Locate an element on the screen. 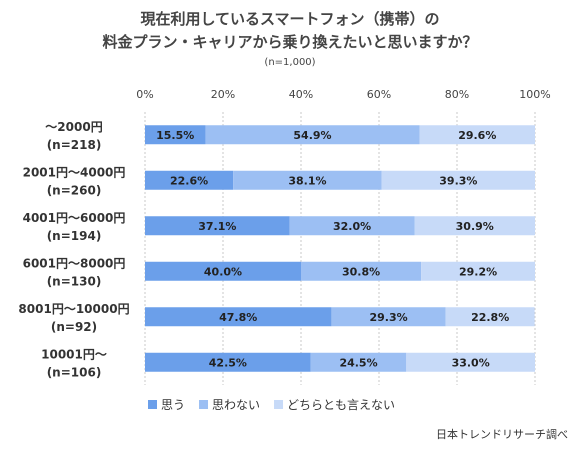  data-label: 54.9% is located at coordinates (312, 135).